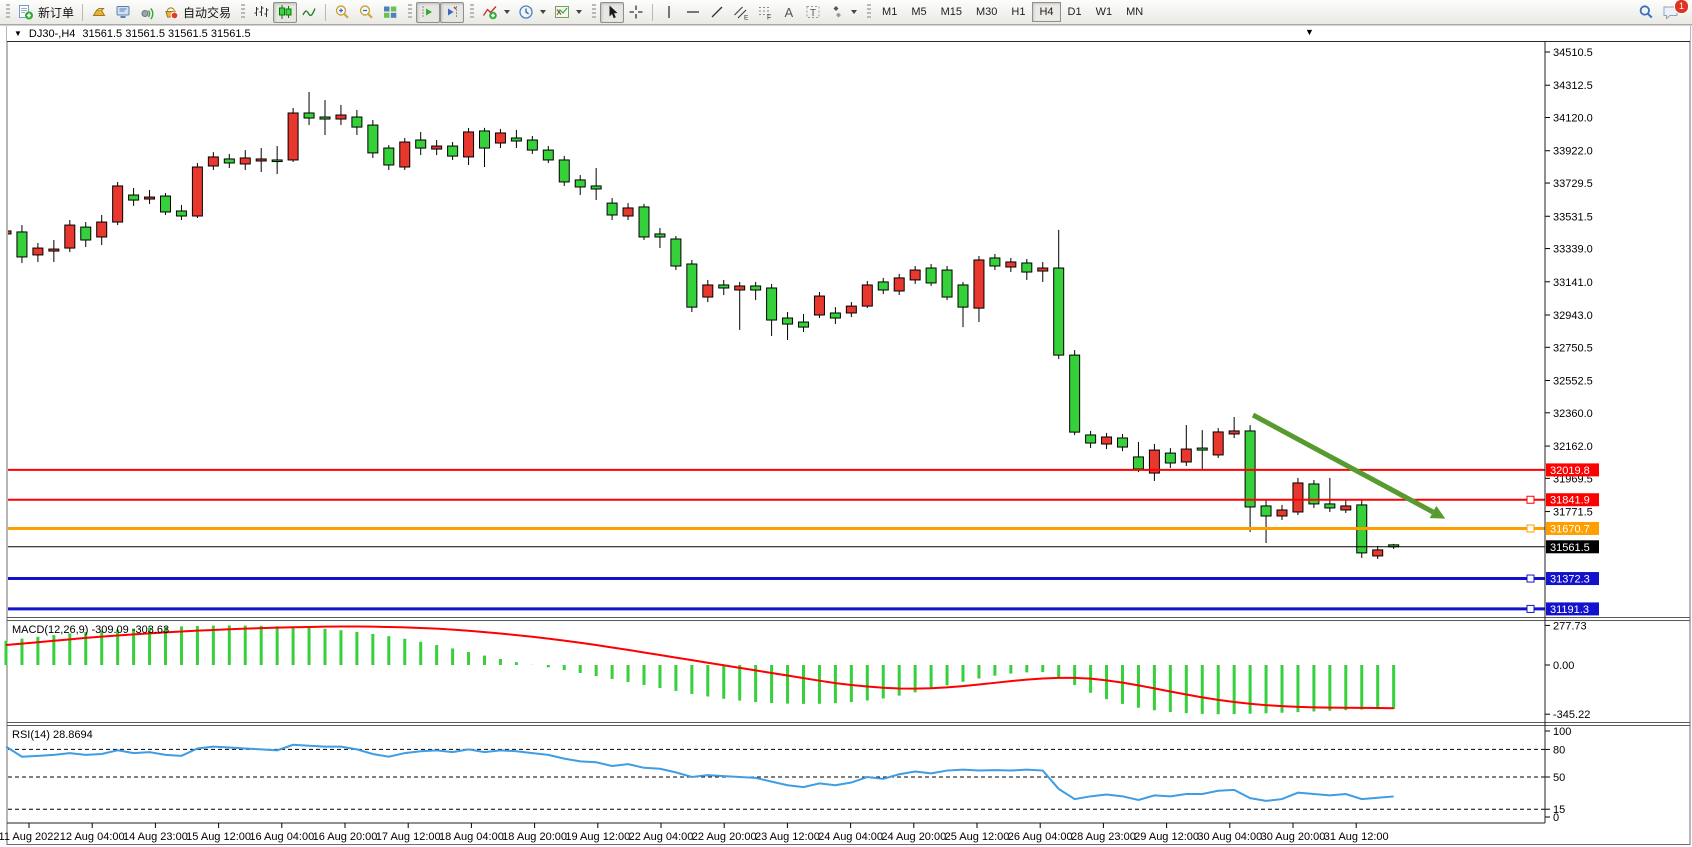  What do you see at coordinates (803, 579) in the screenshot?
I see `level-line-31372.3: 31372.3` at bounding box center [803, 579].